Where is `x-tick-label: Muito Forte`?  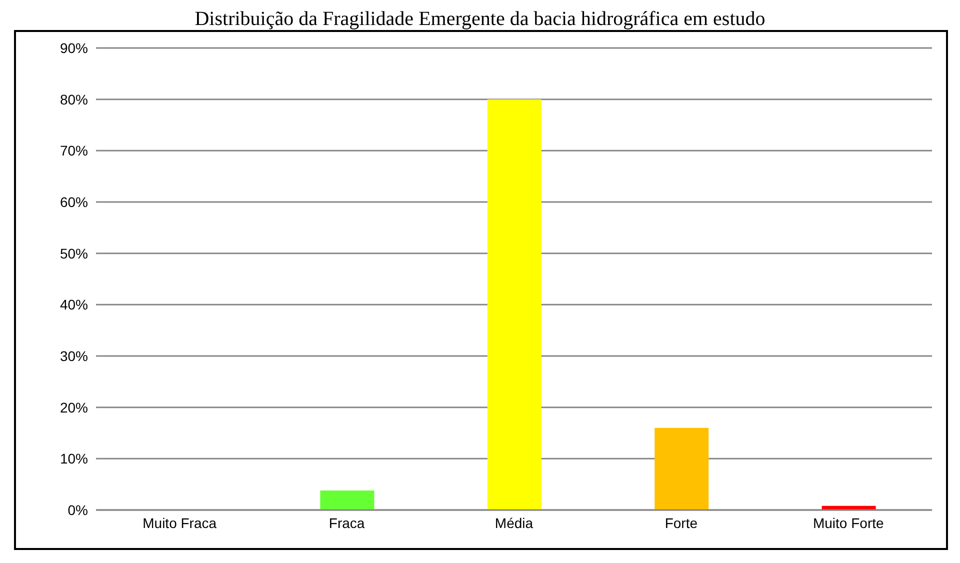
x-tick-label: Muito Forte is located at coordinates (848, 522).